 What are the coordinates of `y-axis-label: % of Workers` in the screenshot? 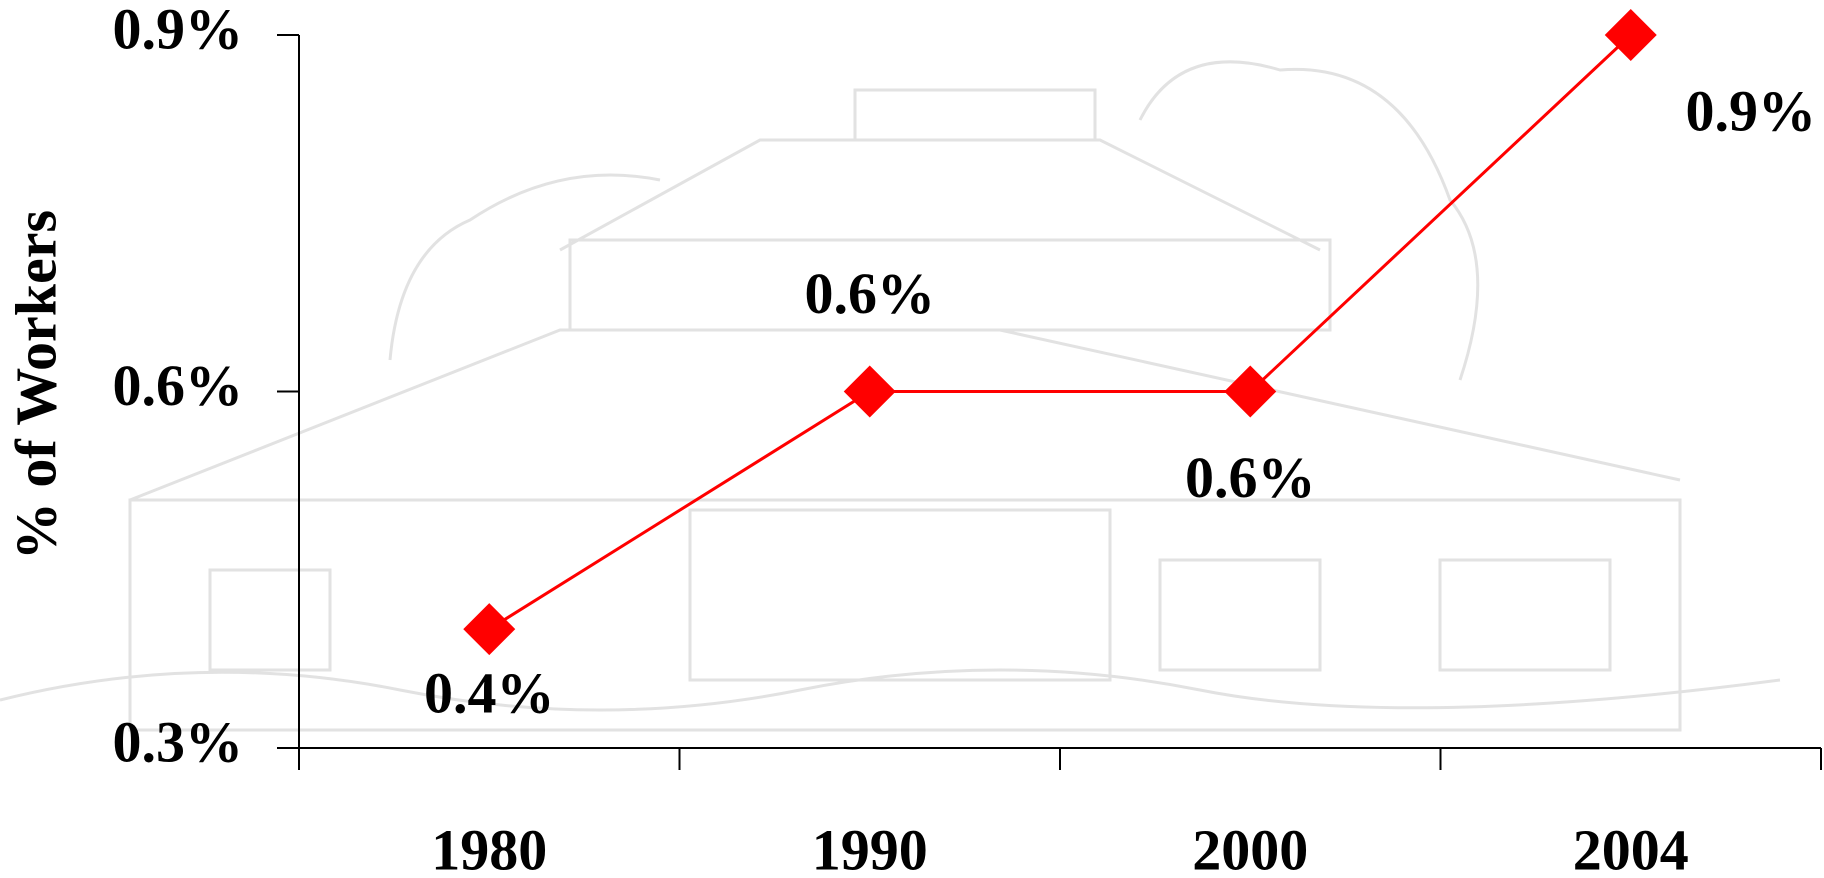 It's located at (35, 385).